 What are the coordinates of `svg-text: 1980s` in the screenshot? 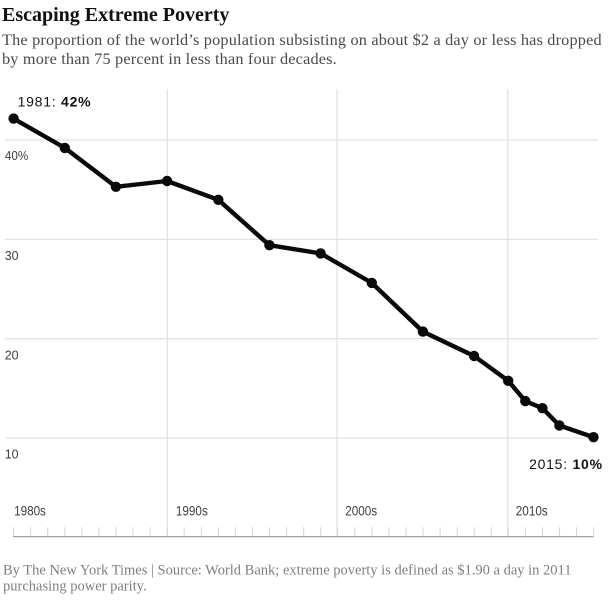 It's located at (30, 511).